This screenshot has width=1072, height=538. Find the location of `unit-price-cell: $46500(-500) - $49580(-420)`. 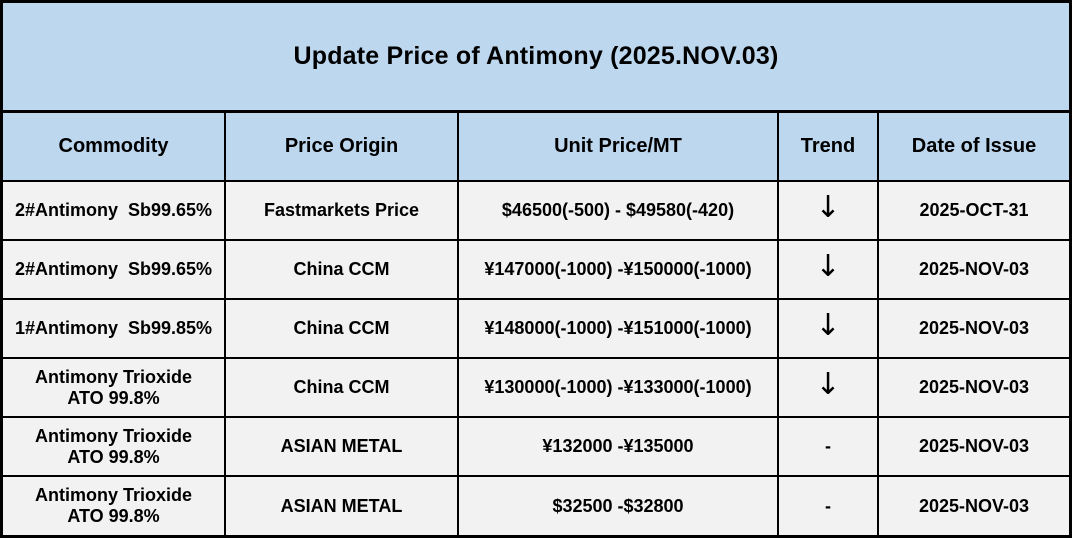

unit-price-cell: $46500(-500) - $49580(-420) is located at coordinates (618, 210).